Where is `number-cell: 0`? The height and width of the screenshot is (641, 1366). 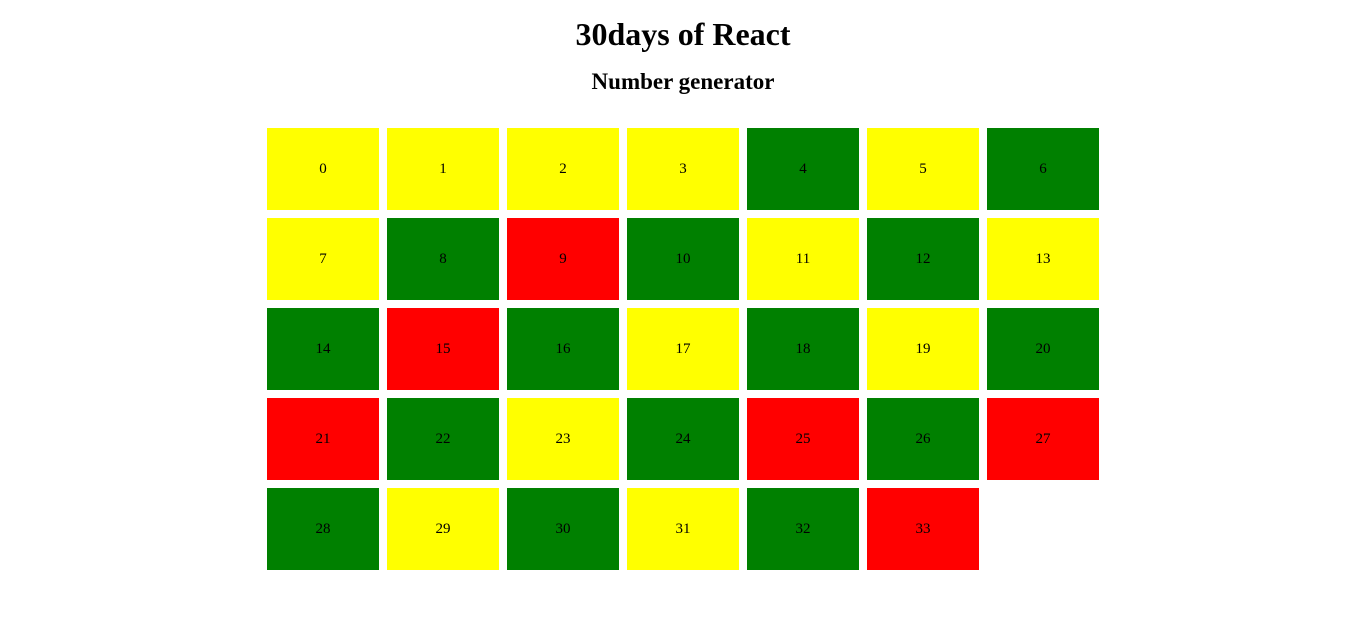 number-cell: 0 is located at coordinates (323, 169).